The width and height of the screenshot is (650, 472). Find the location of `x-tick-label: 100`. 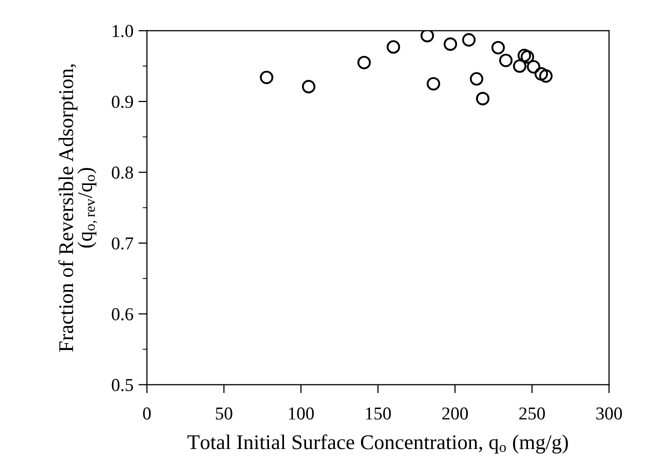

x-tick-label: 100 is located at coordinates (301, 413).